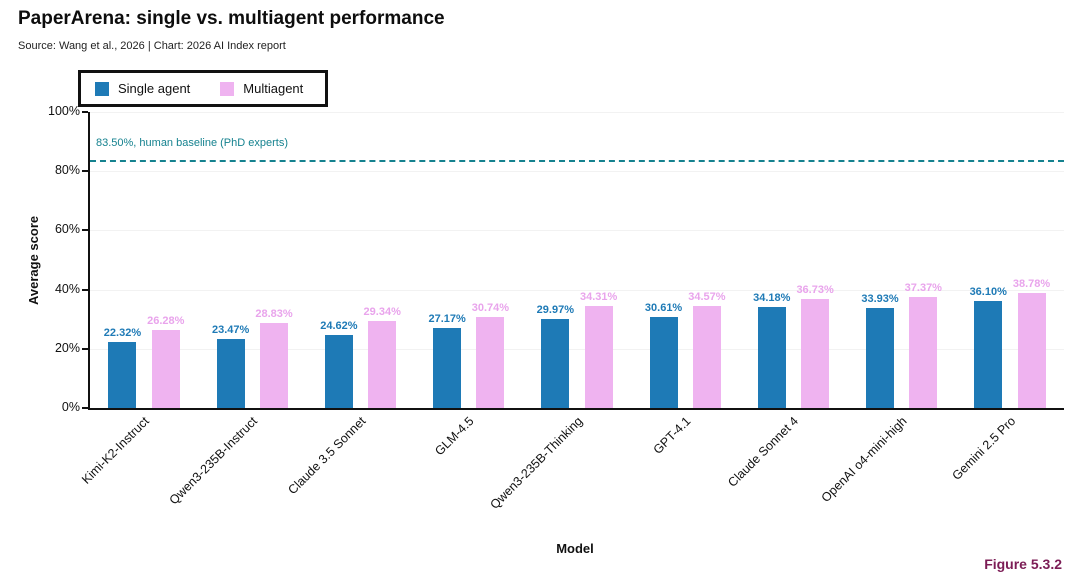  I want to click on x-tick-label-claude-3-5-sonnet: Claude 3.5 Sonnet, so click(327, 456).